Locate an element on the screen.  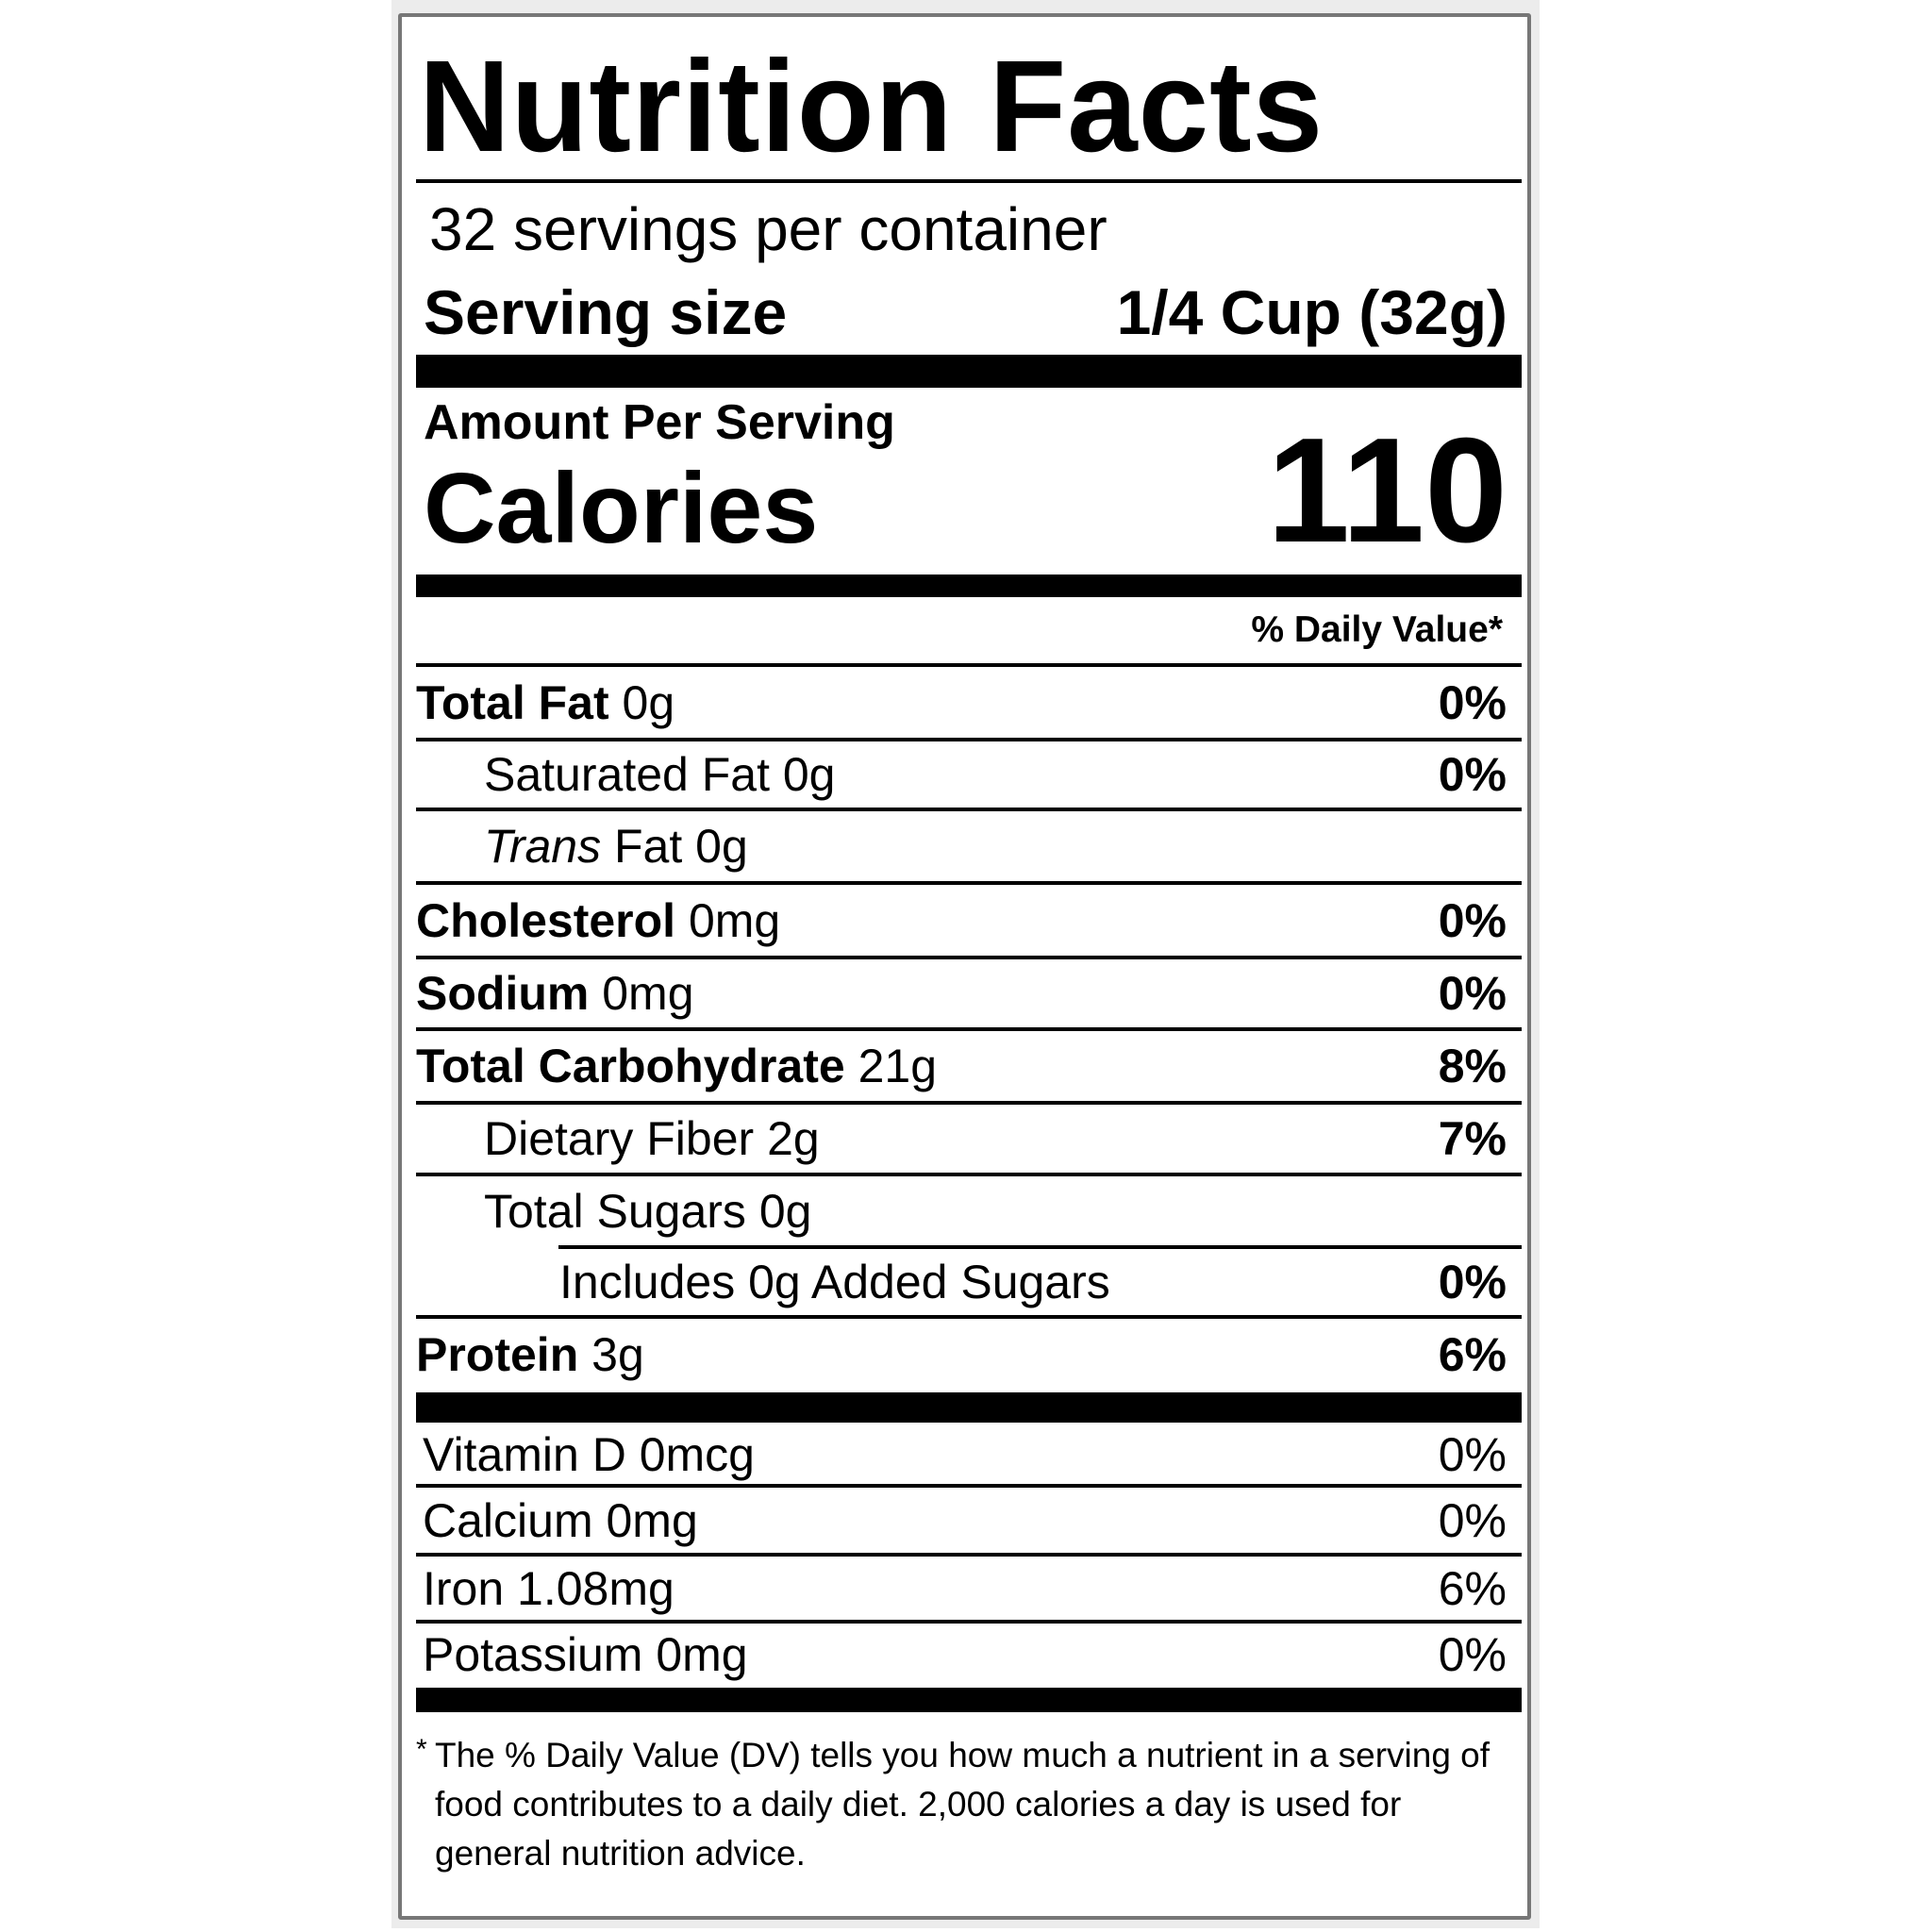
nutrient-label: Sodium 0mg is located at coordinates (555, 994).